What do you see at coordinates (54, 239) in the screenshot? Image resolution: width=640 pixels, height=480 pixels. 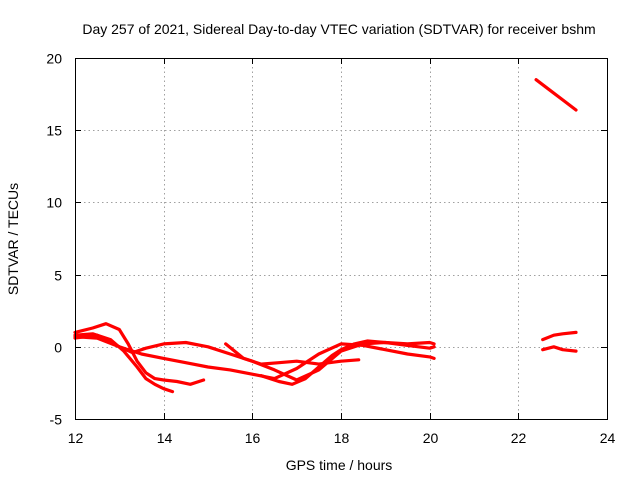 I see `y-tick-labels: -5 0 5 10 15 20` at bounding box center [54, 239].